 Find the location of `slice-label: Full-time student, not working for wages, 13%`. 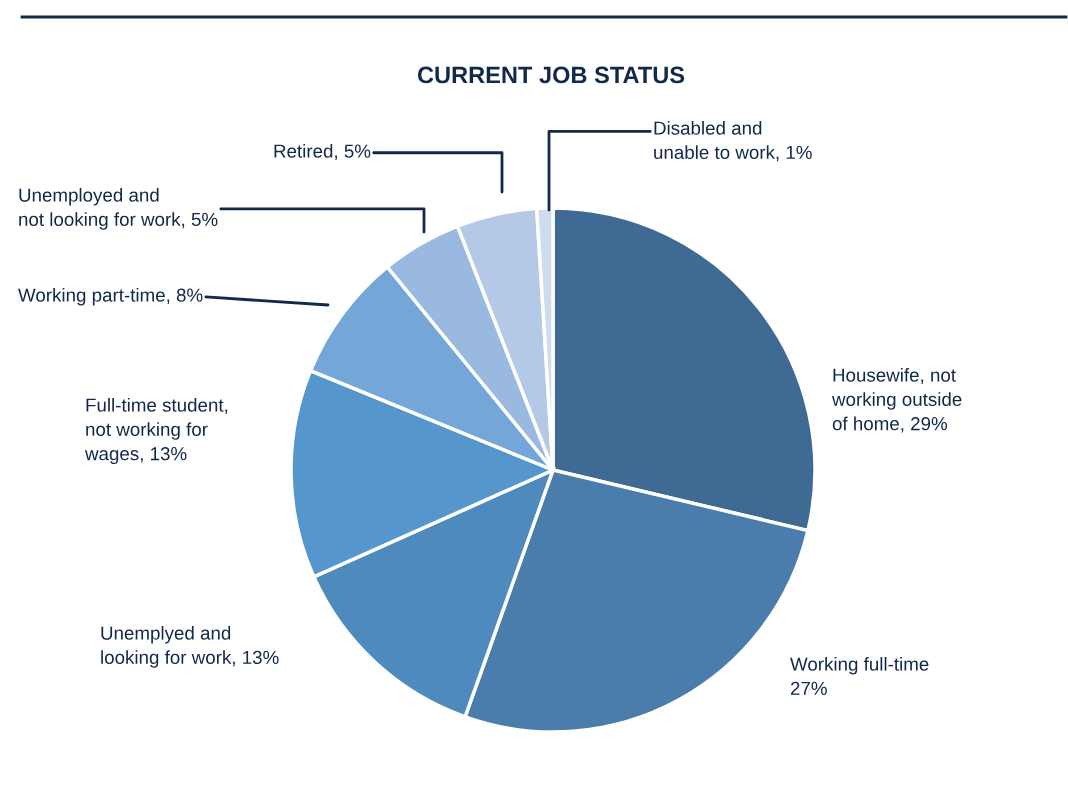

slice-label: Full-time student, not working for wages, 13% is located at coordinates (156, 431).